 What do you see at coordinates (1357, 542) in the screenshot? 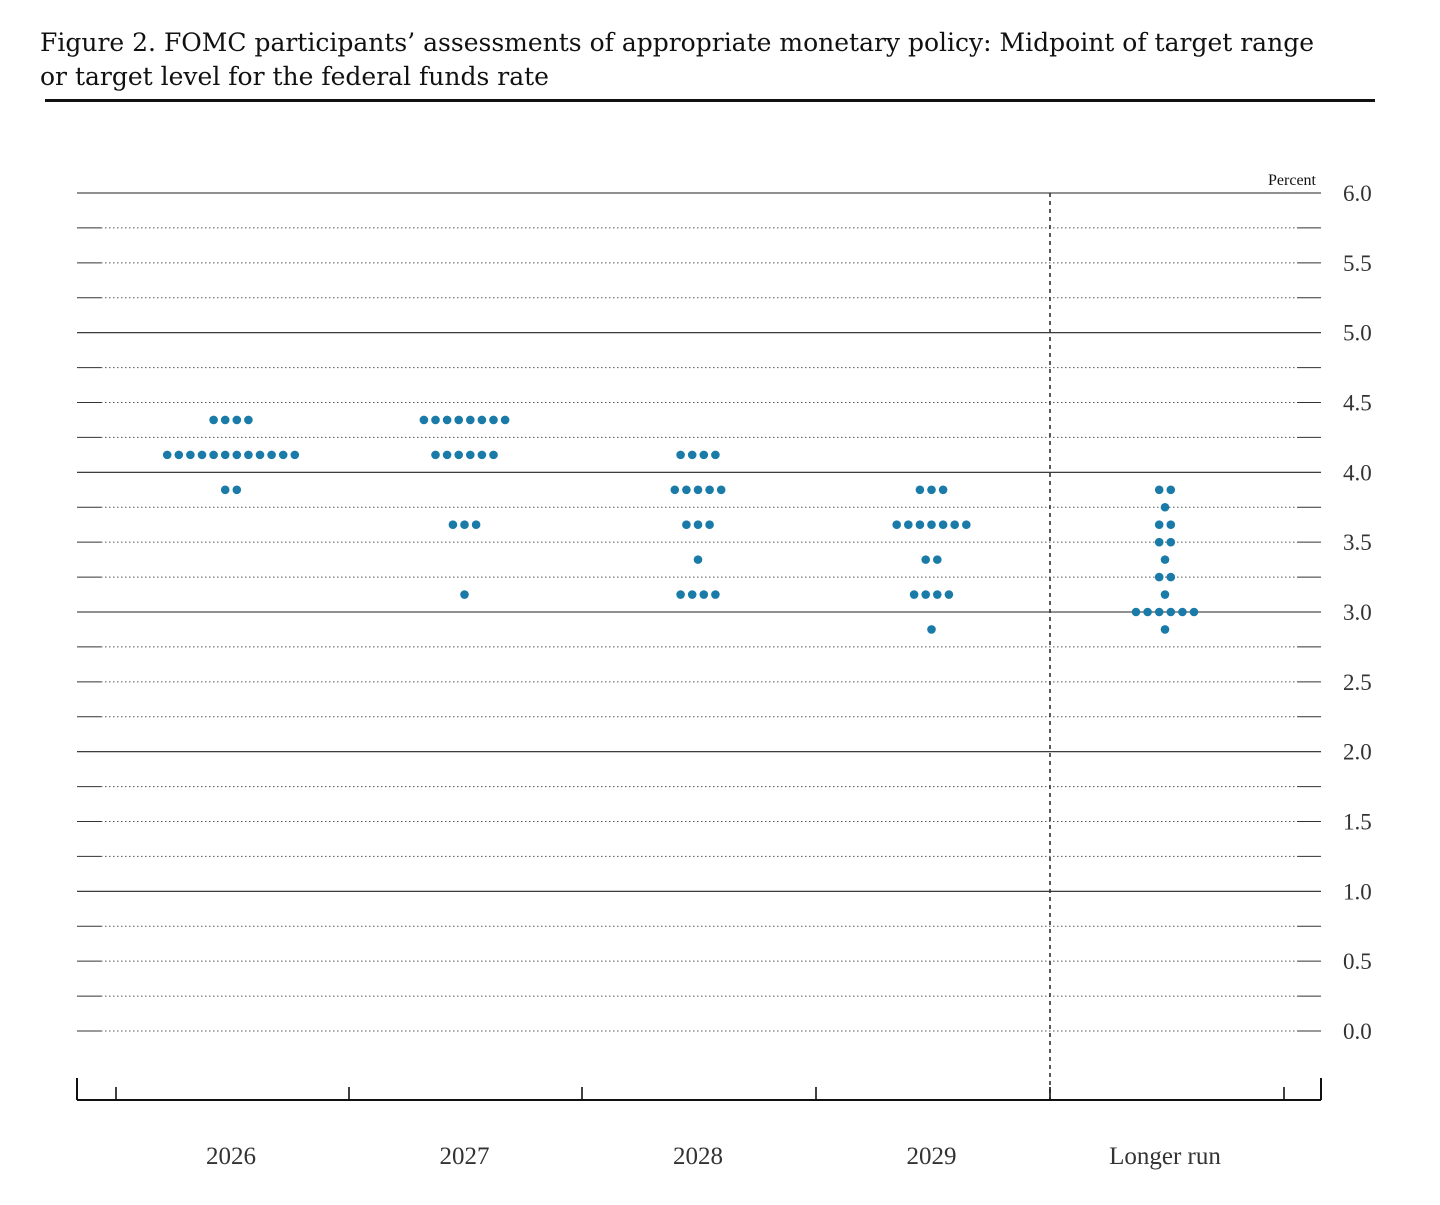
I see `y-tick-label: 3.5` at bounding box center [1357, 542].